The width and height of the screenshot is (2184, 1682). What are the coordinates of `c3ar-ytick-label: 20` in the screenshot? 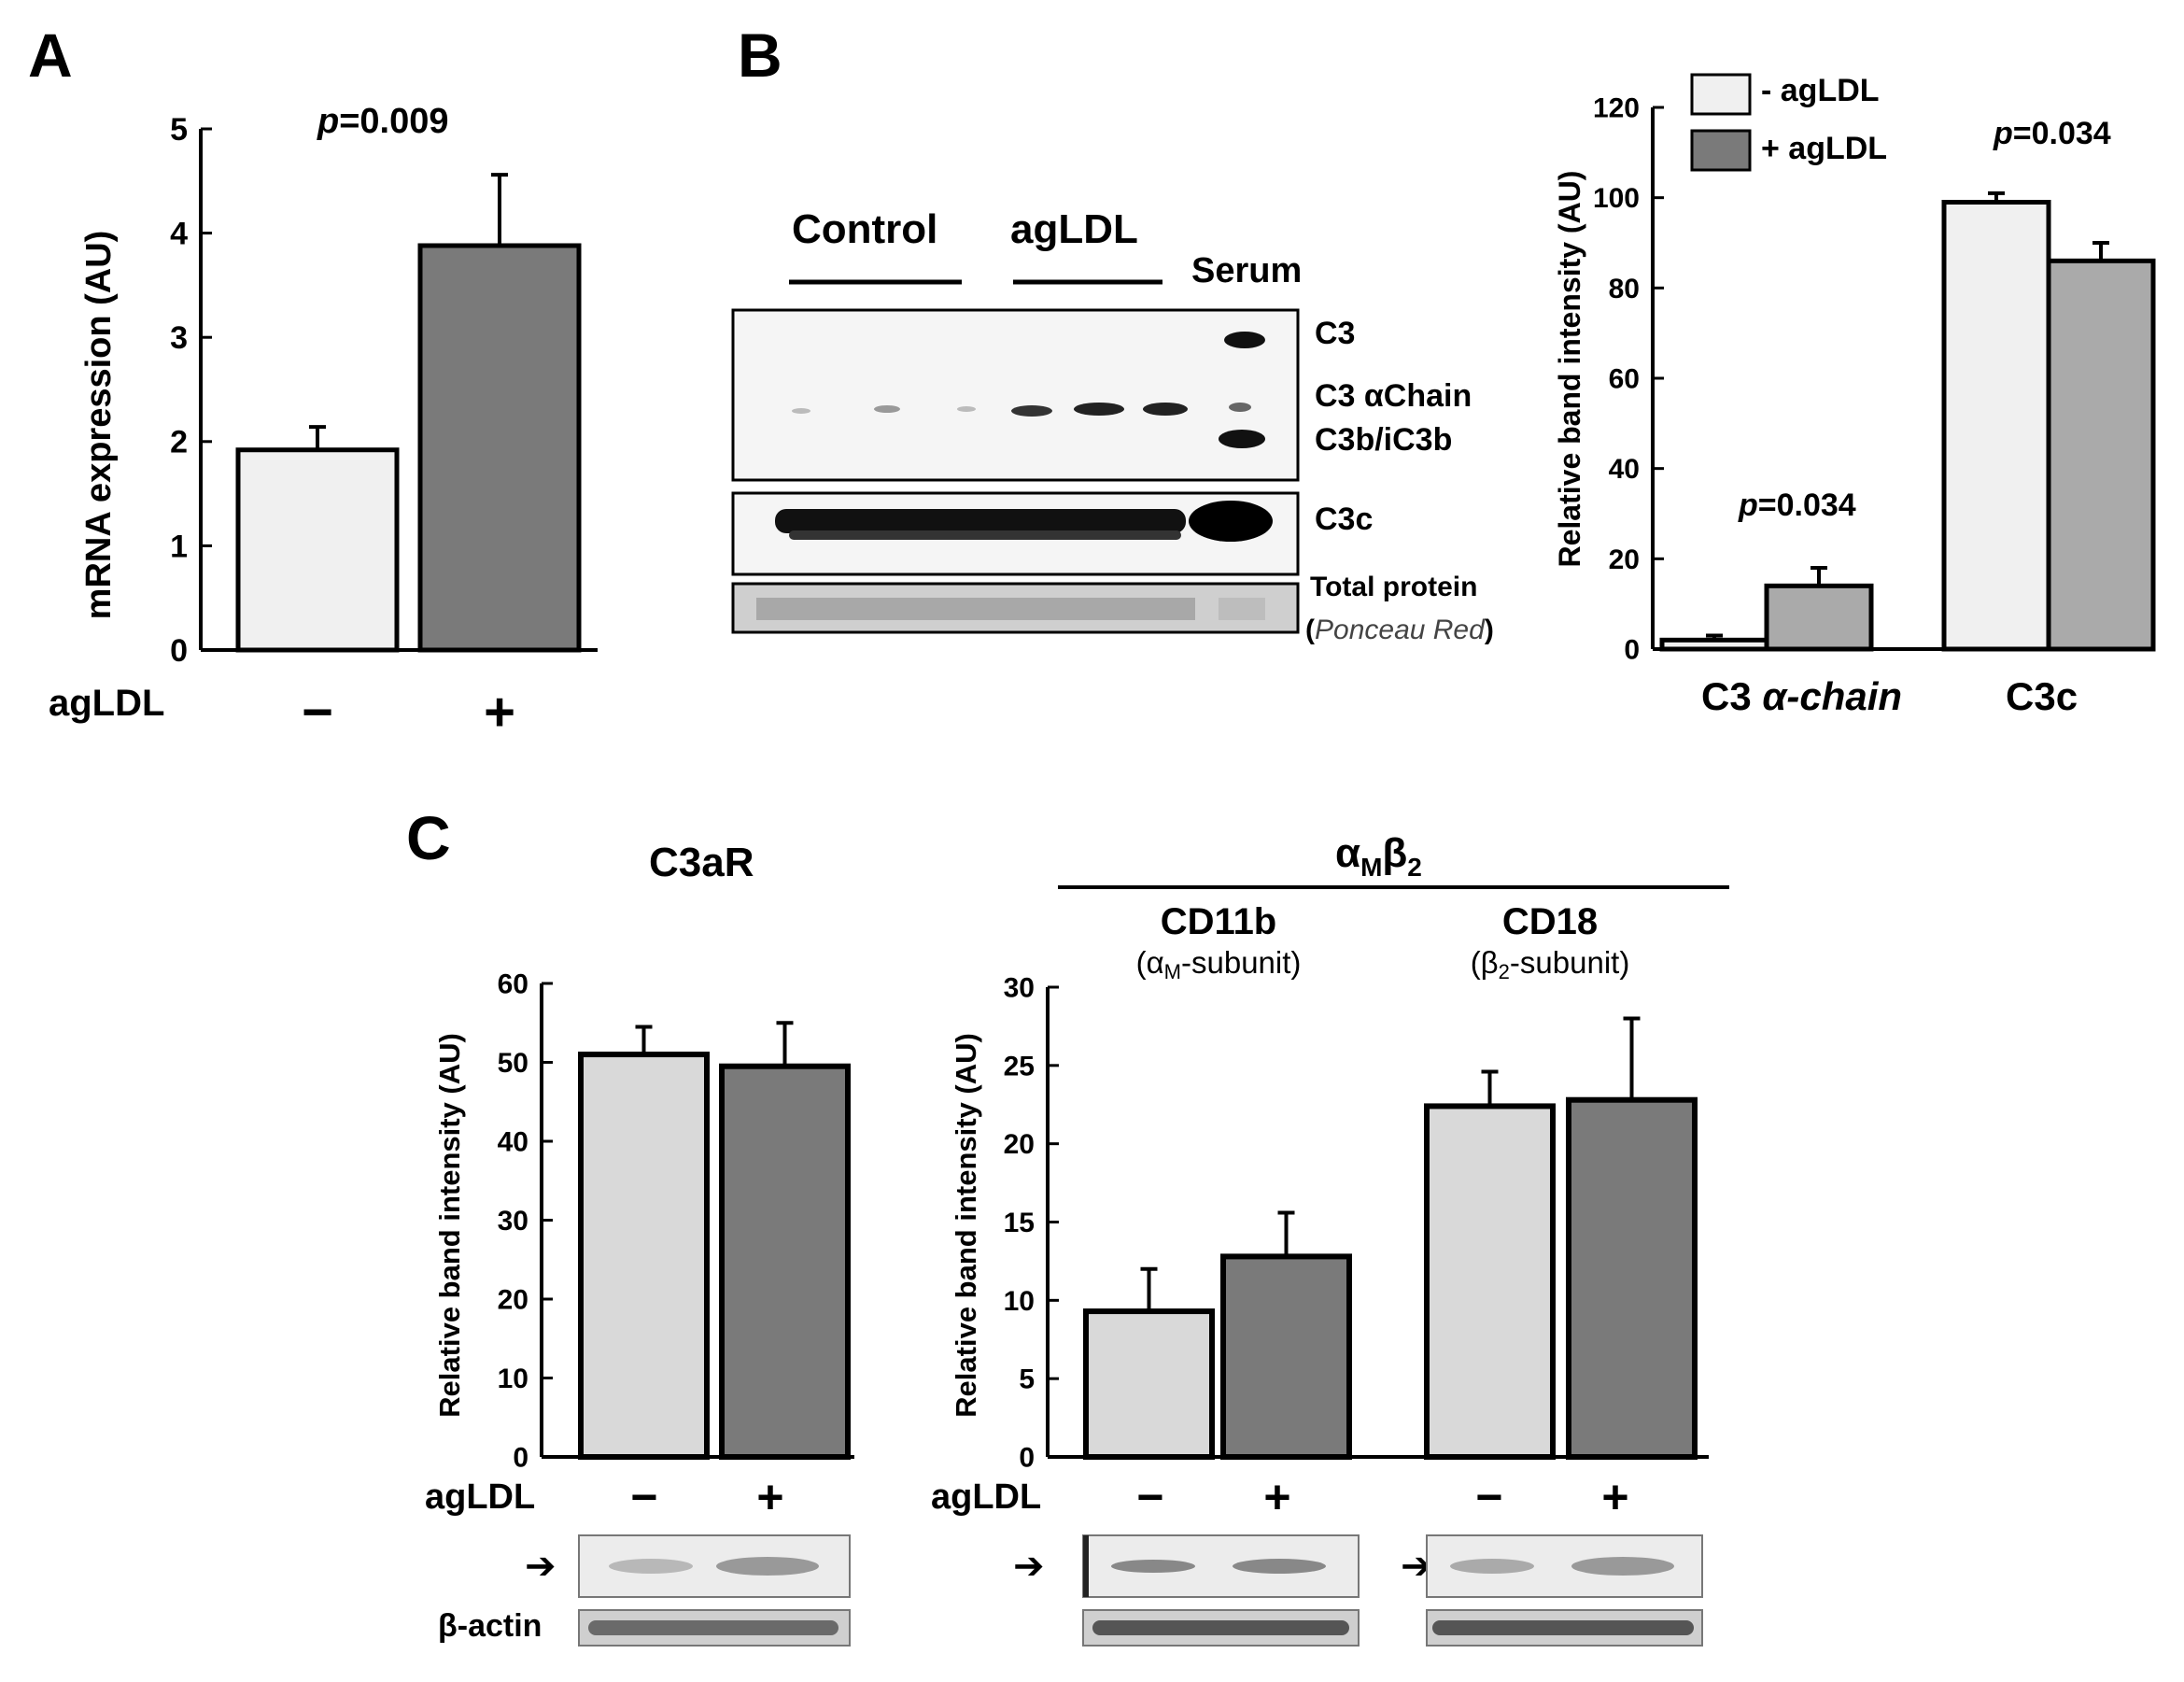 It's located at (513, 1300).